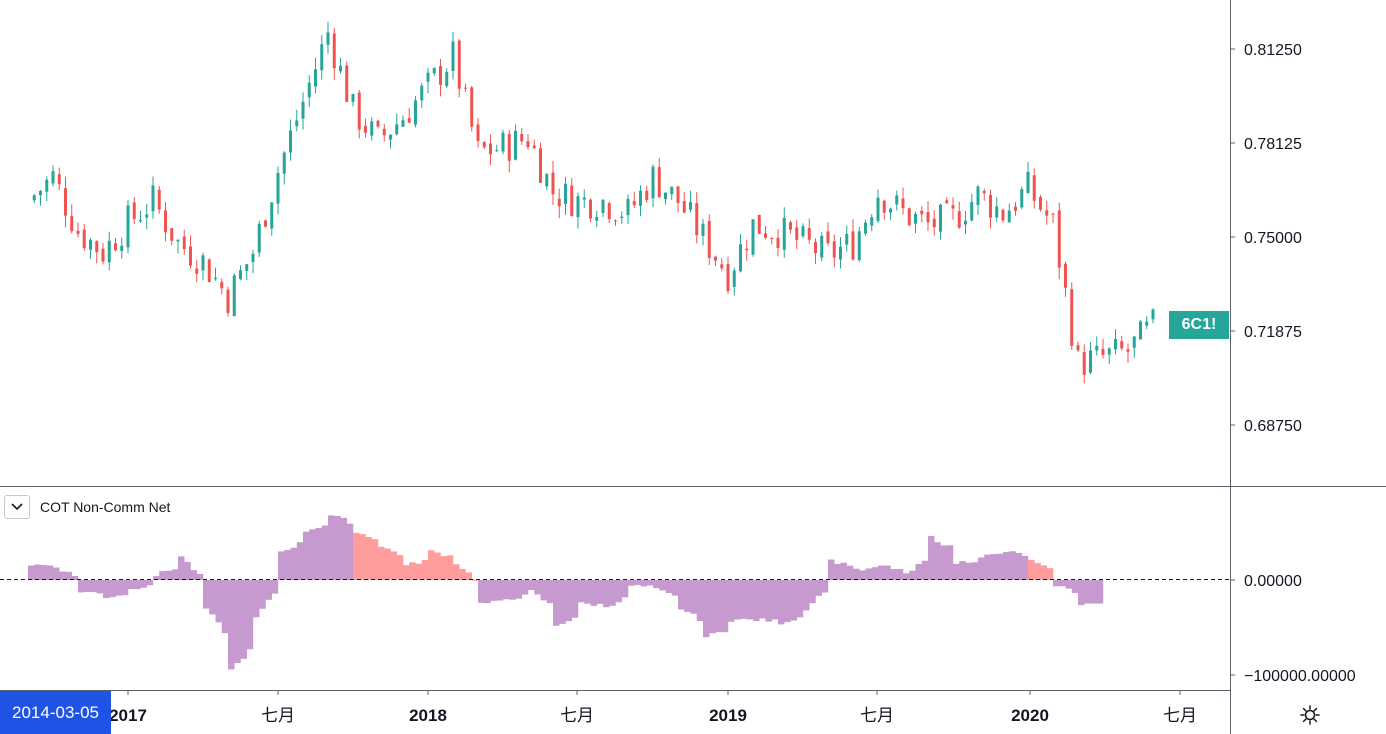 This screenshot has width=1386, height=734. I want to click on time-tick-jul-2019: 七月, so click(877, 715).